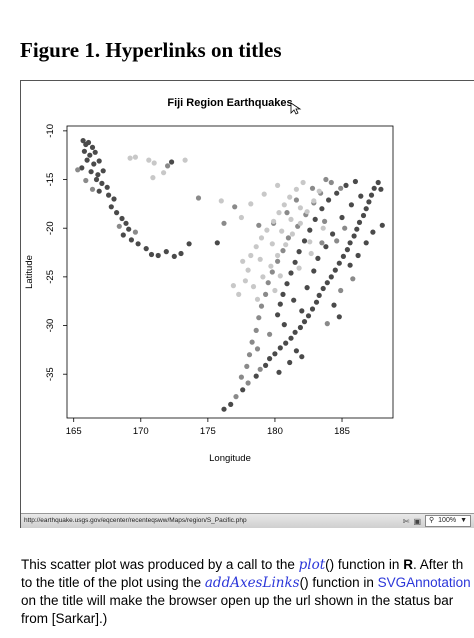 The height and width of the screenshot is (638, 474). What do you see at coordinates (364, 564) in the screenshot?
I see `caption-text: () function in` at bounding box center [364, 564].